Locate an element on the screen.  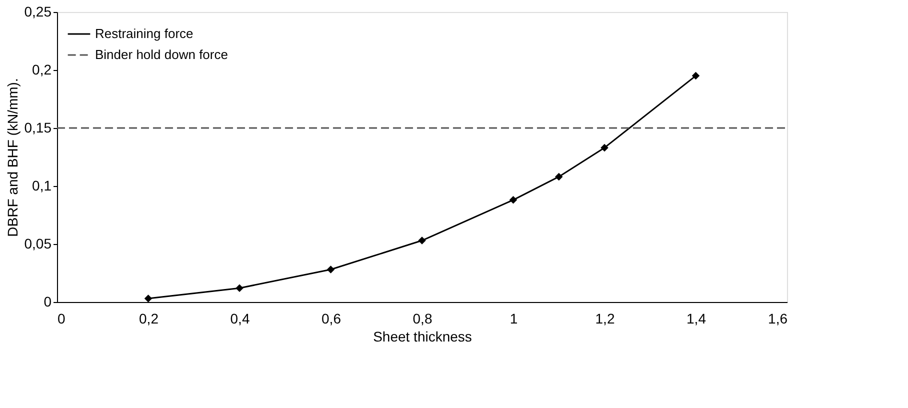
x-tick-label: 1,6 is located at coordinates (778, 318).